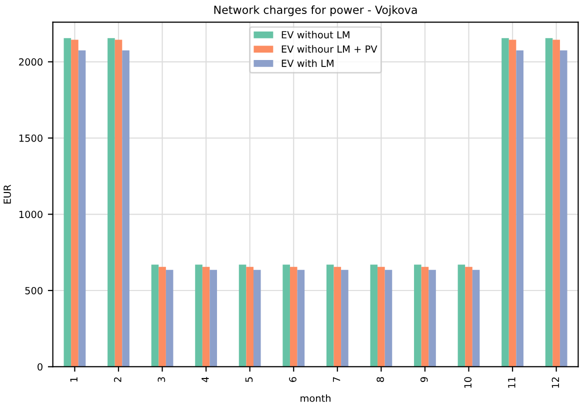 This screenshot has height=403, width=587. I want to click on x-tick-label: 3, so click(162, 379).